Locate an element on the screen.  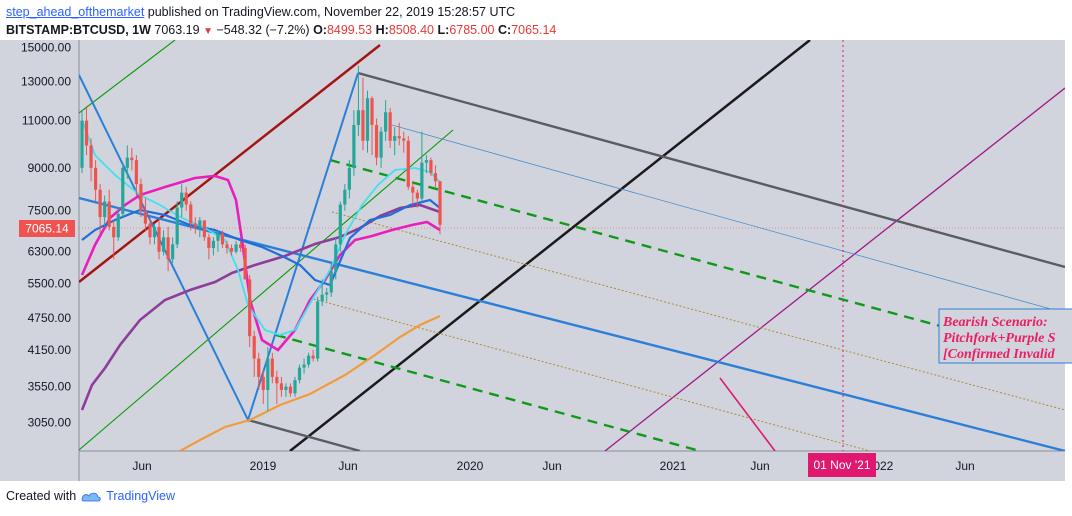
y-tick-label: 5500.00 is located at coordinates (50, 284).